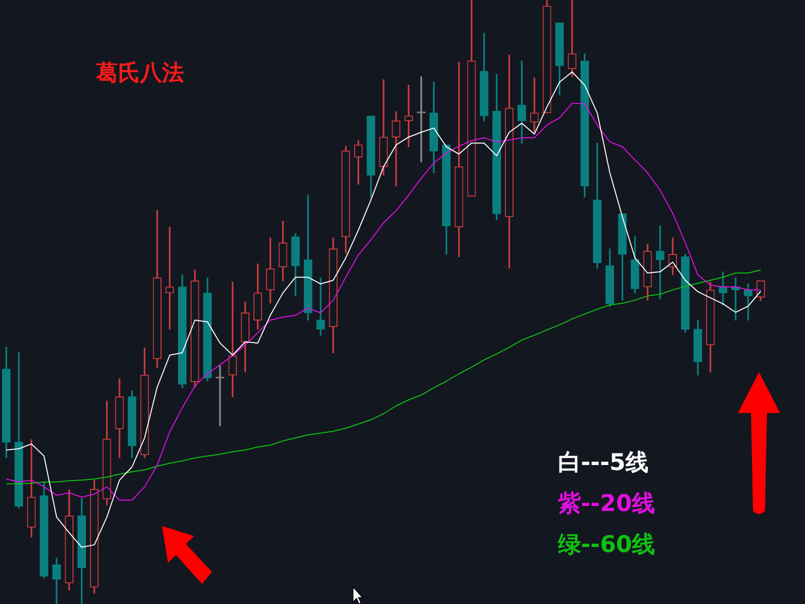 Image resolution: width=805 pixels, height=604 pixels. Describe the element at coordinates (604, 463) in the screenshot. I see `text: 白---5线` at that location.